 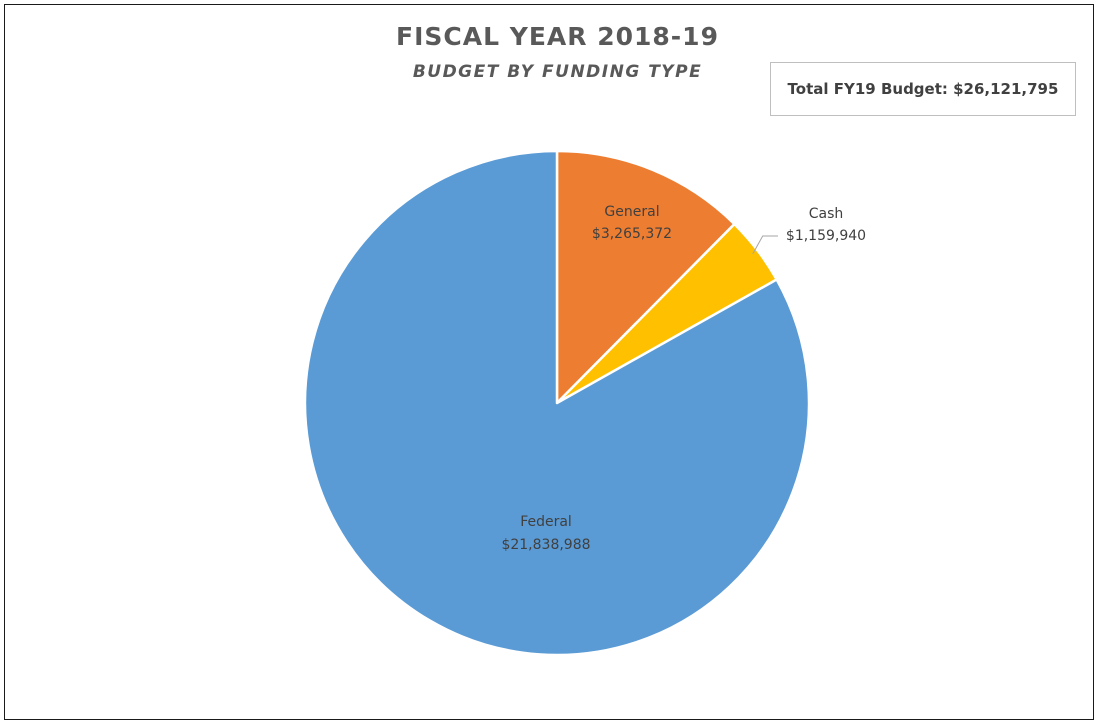 What do you see at coordinates (557, 72) in the screenshot?
I see `chart-subtitle: BUDGET BY FUNDING TYPE` at bounding box center [557, 72].